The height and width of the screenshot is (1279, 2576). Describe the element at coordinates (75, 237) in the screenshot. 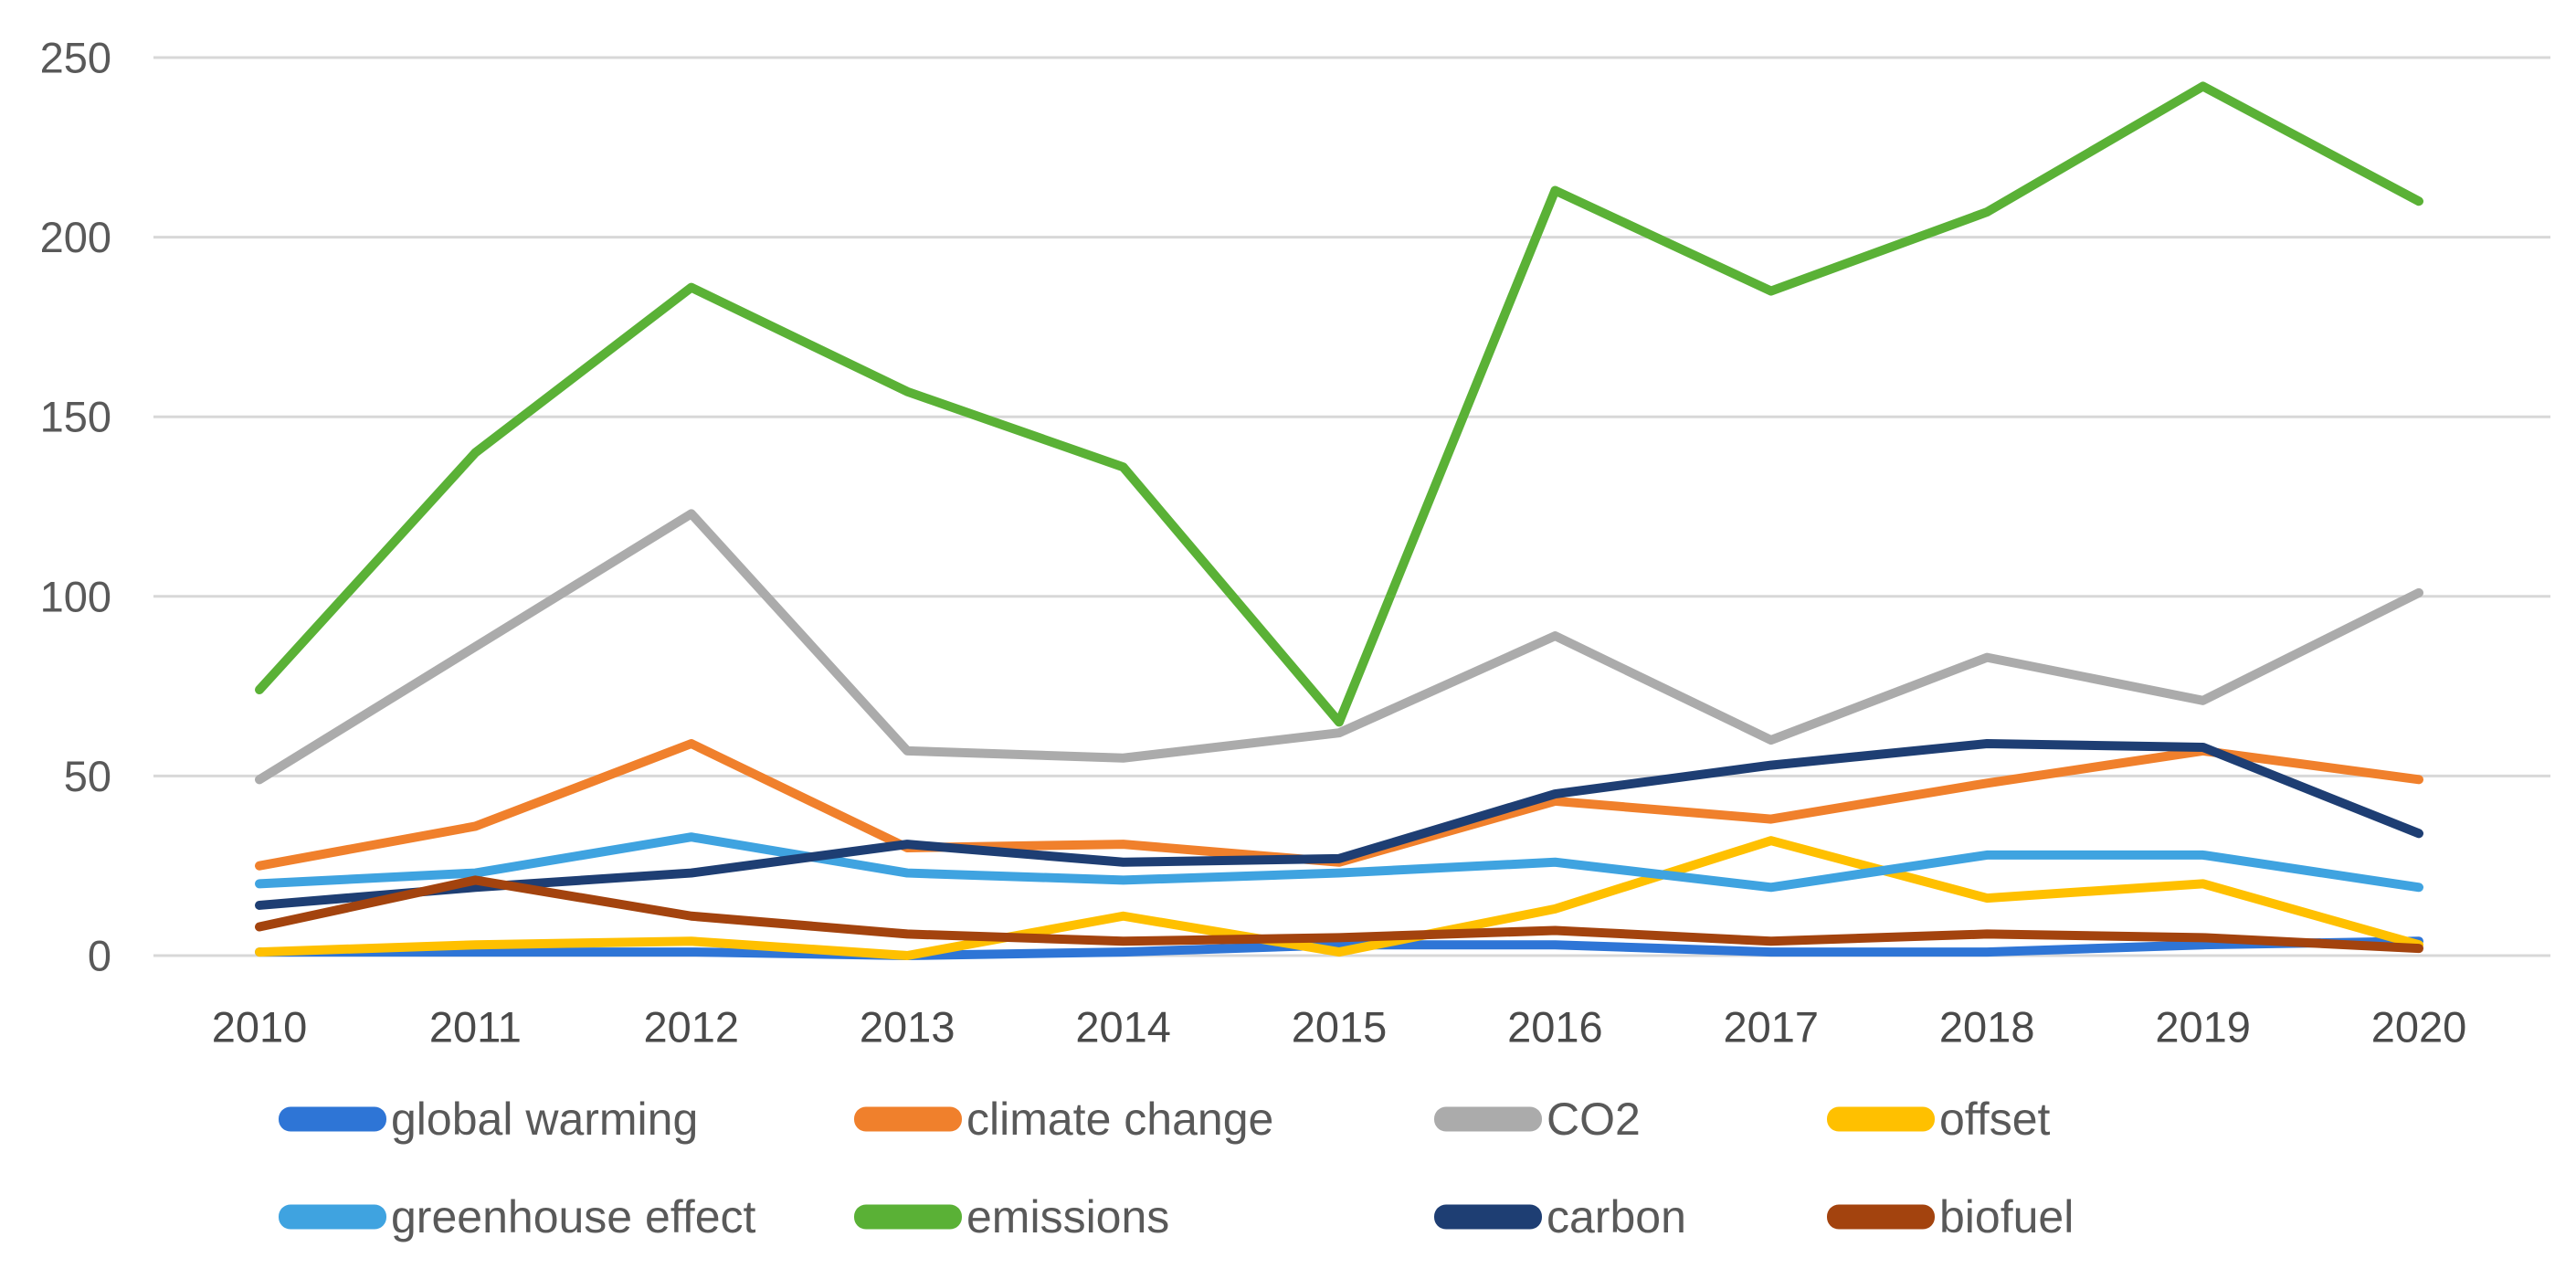

I see `y-axis-label: 200` at that location.